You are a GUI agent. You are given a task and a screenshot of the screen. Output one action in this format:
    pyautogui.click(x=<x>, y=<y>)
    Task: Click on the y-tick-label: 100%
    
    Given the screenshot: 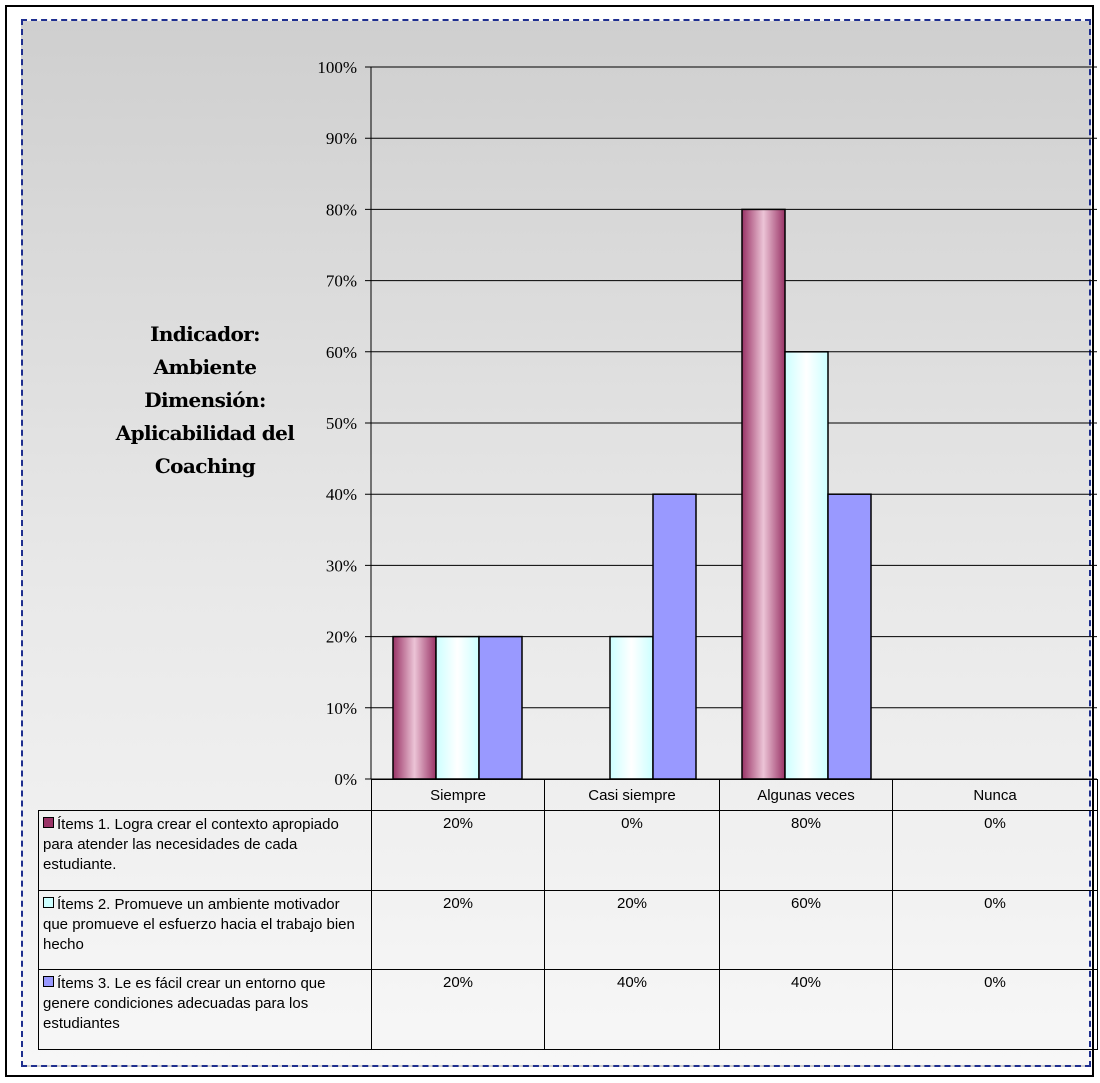 What is the action you would take?
    pyautogui.click(x=337, y=67)
    